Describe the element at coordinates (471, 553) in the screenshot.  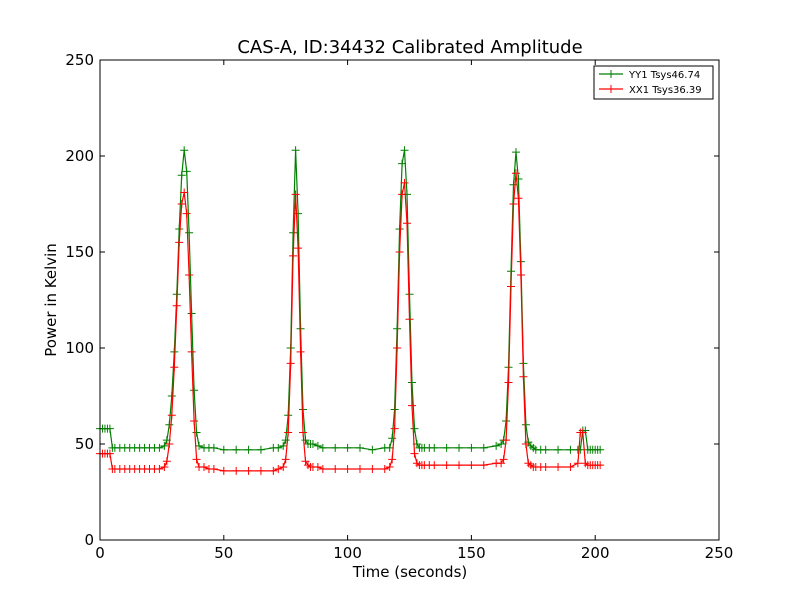
I see `x-tick-label: 150` at that location.